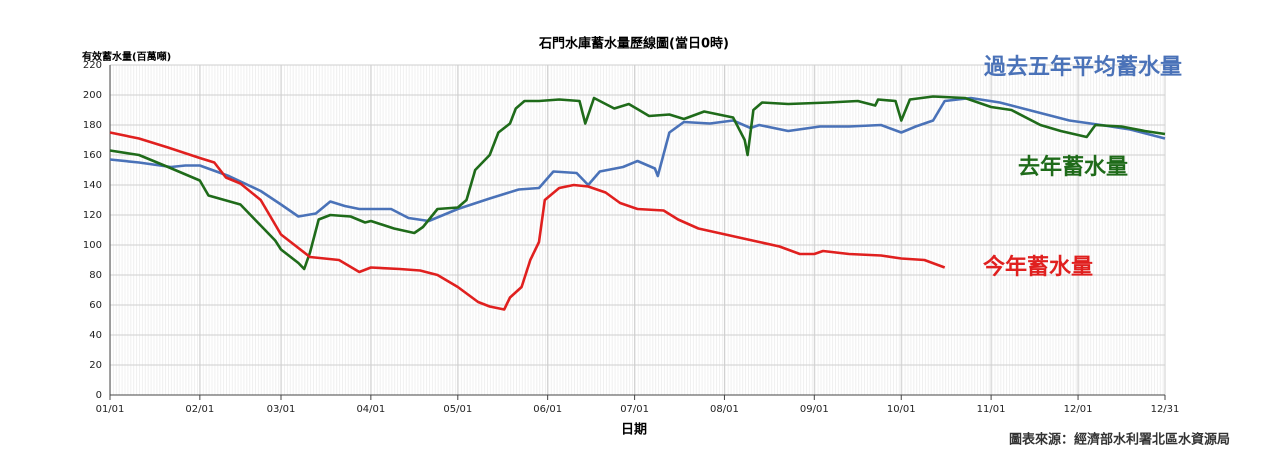 The image size is (1268, 465). Describe the element at coordinates (199, 409) in the screenshot. I see `x-tick-label: 02/01` at that location.